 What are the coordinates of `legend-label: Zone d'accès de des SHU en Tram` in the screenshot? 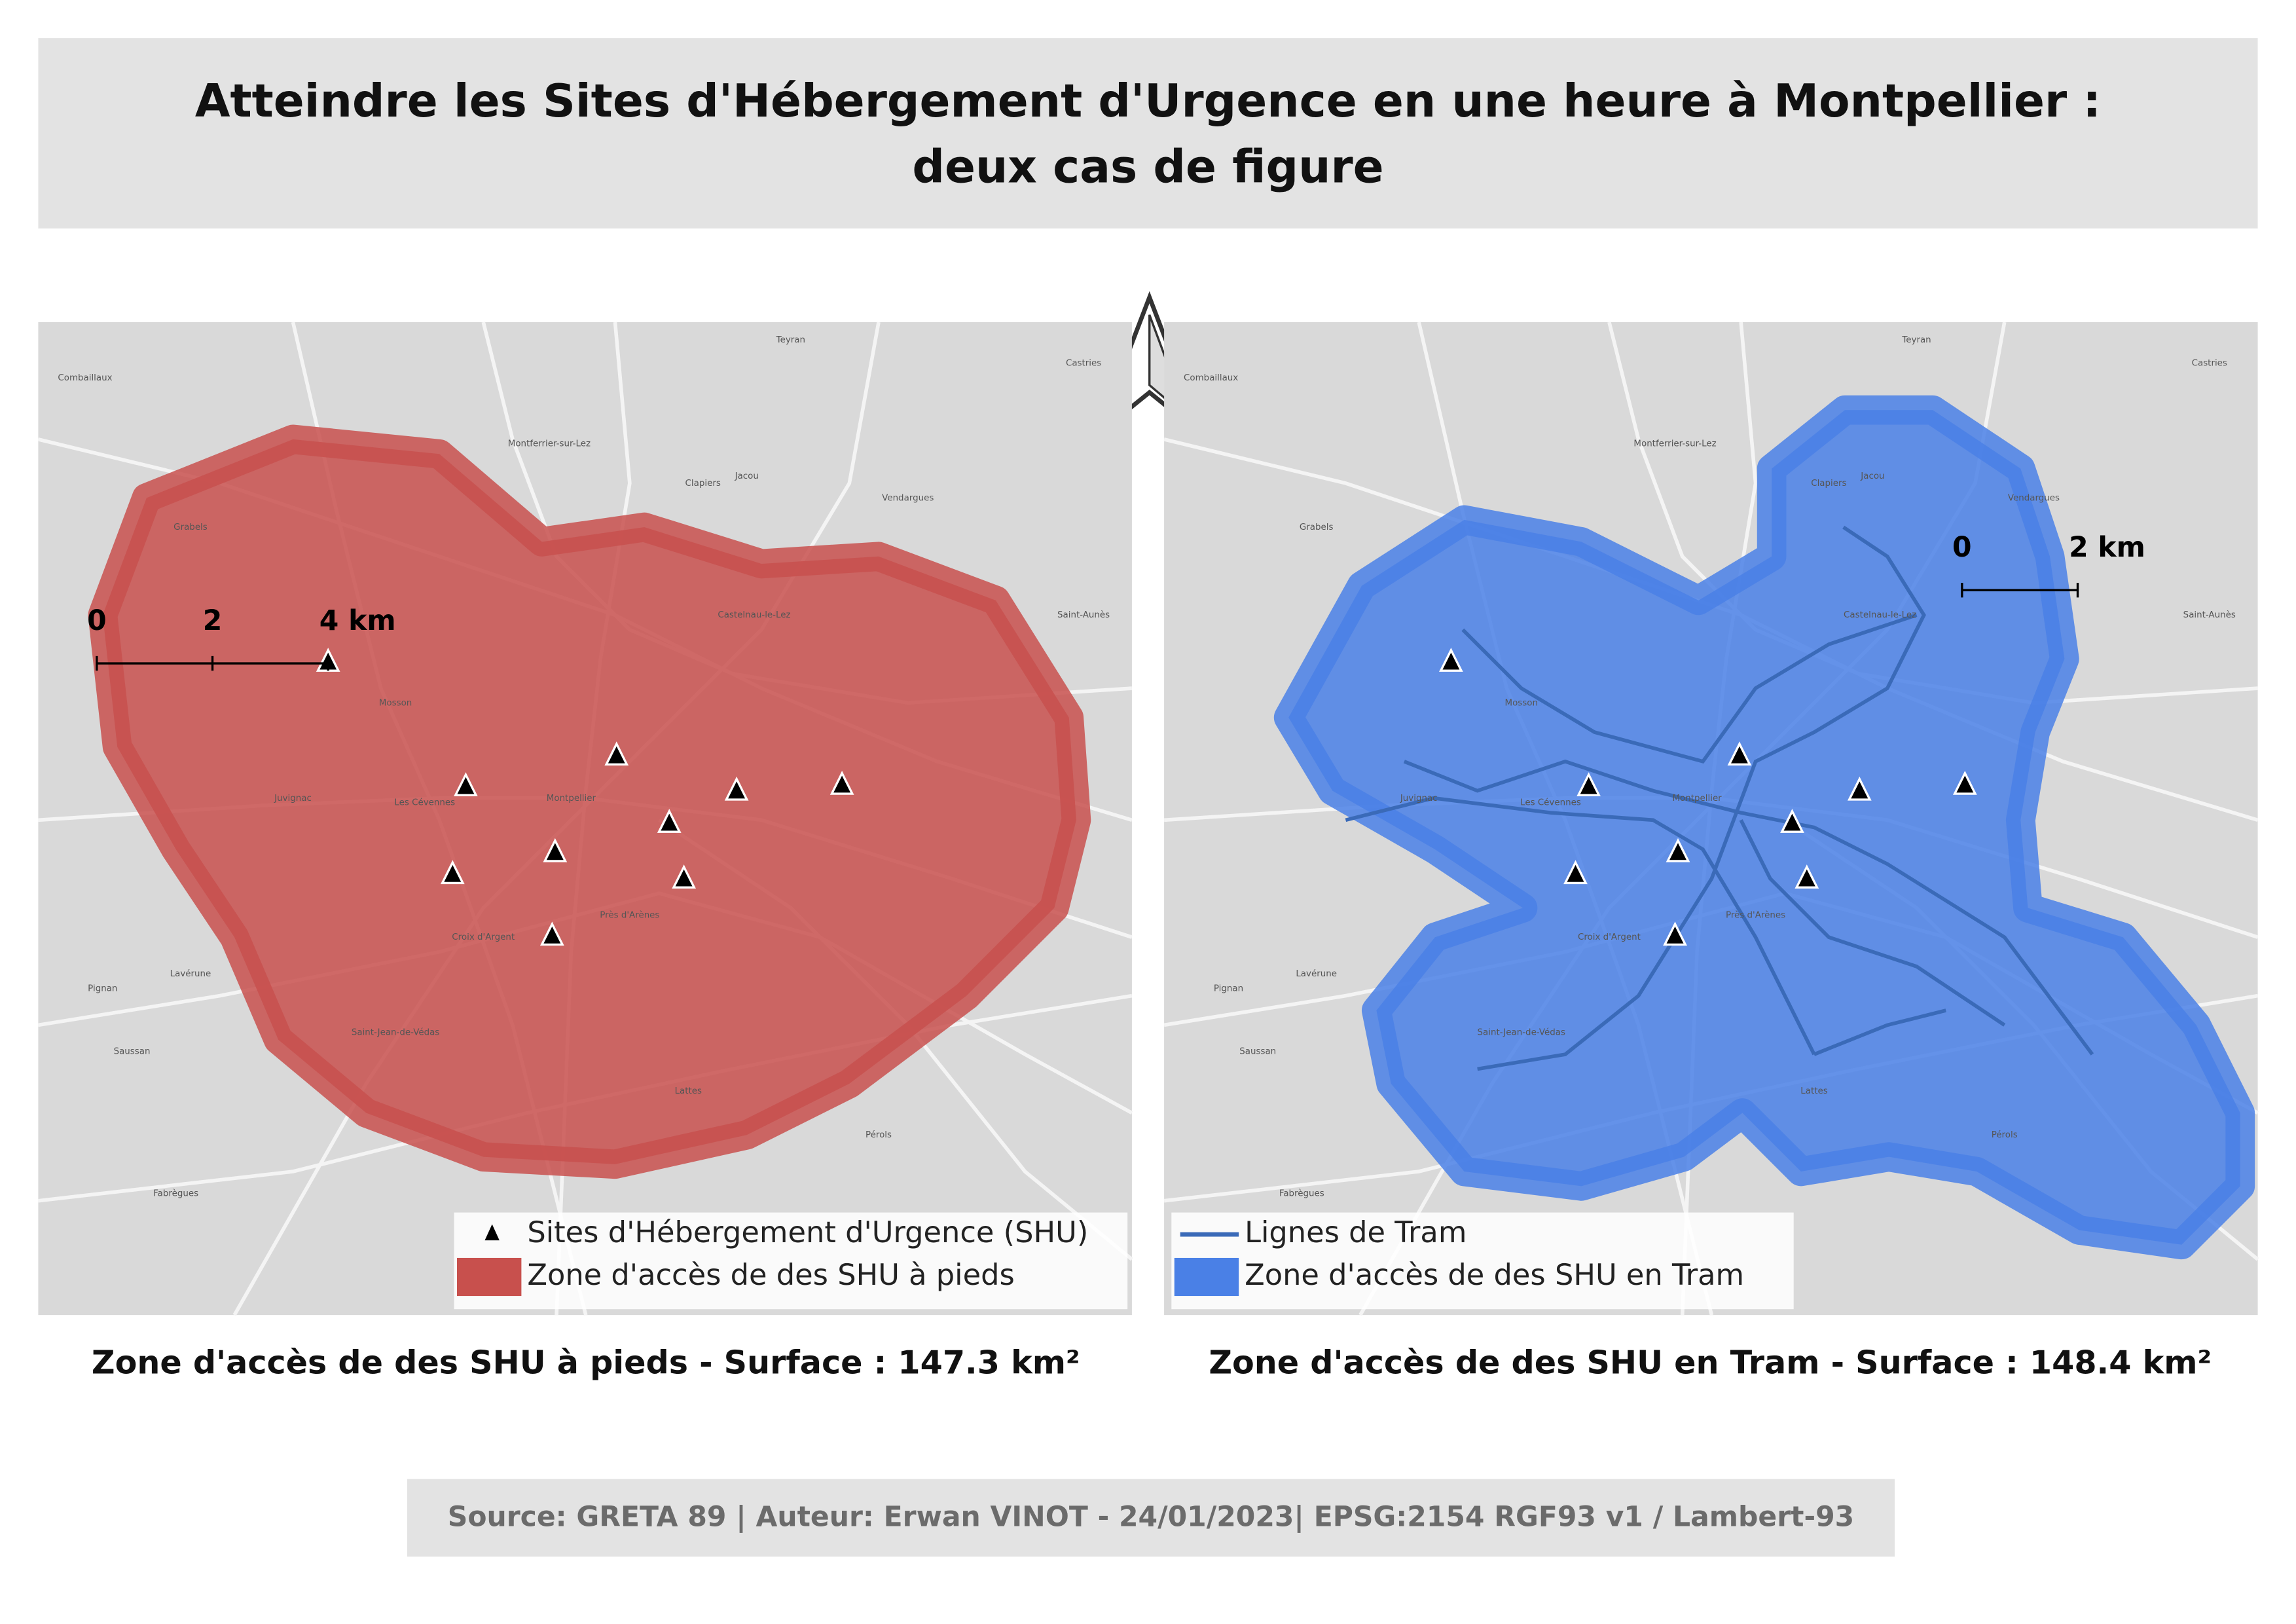 It's located at (1494, 1274).